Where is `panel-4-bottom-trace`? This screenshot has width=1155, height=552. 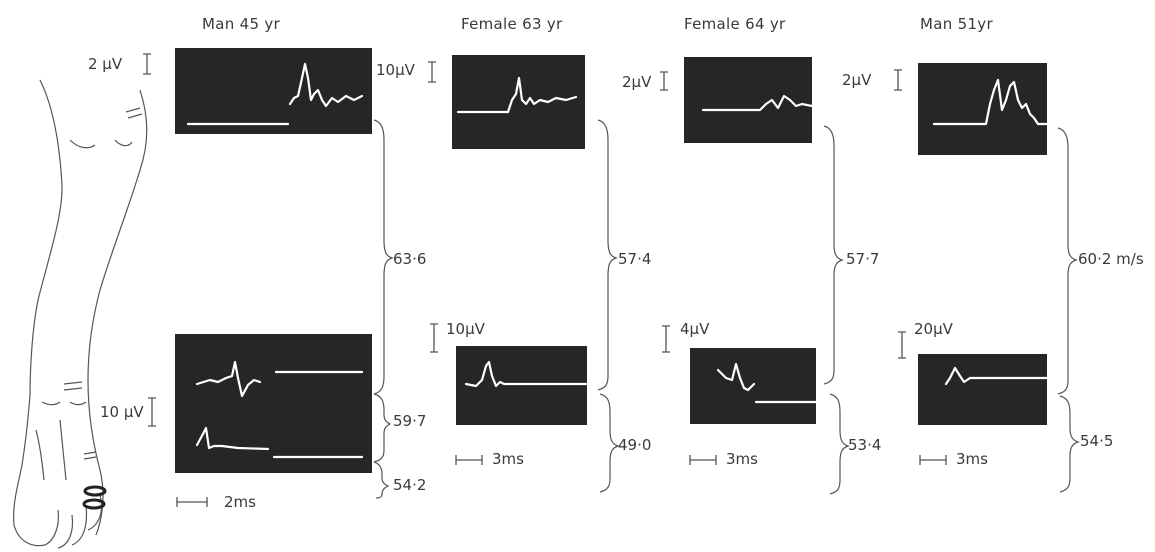 panel-4-bottom-trace is located at coordinates (996, 376).